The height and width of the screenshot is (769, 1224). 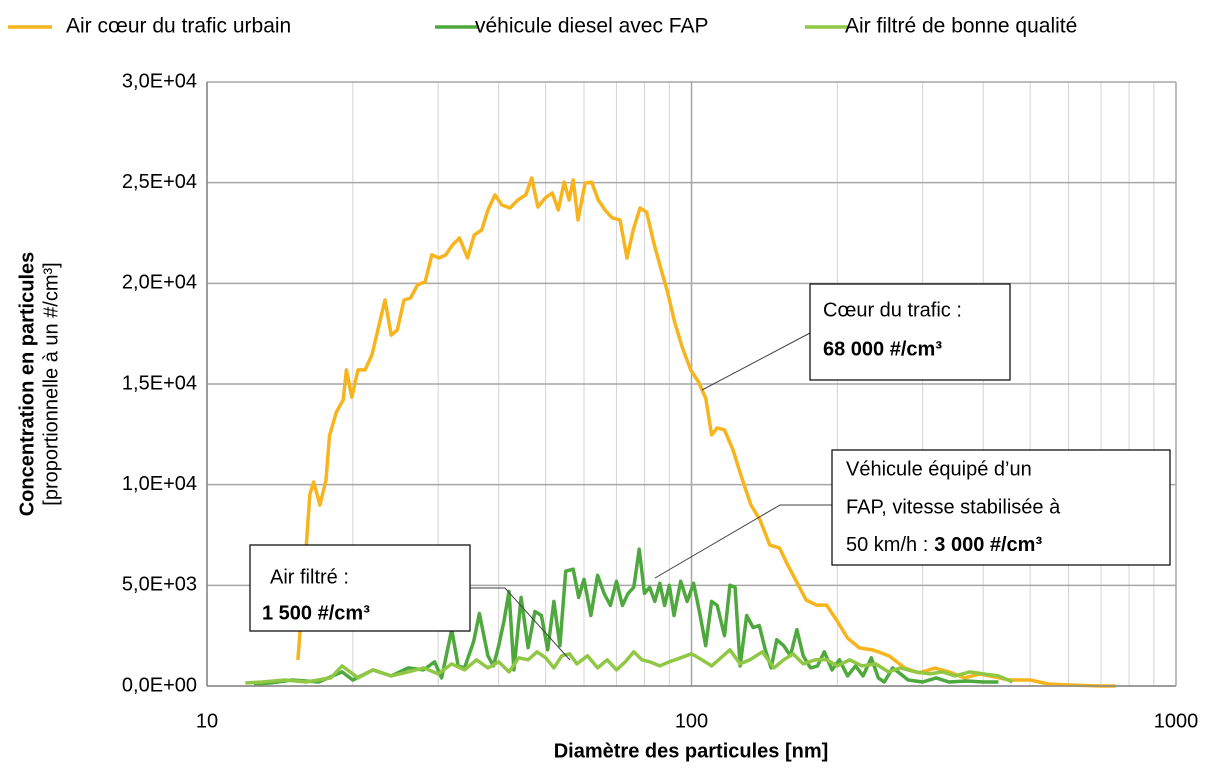 I want to click on x-axis-label: Diamètre des particules [nm], so click(x=691, y=751).